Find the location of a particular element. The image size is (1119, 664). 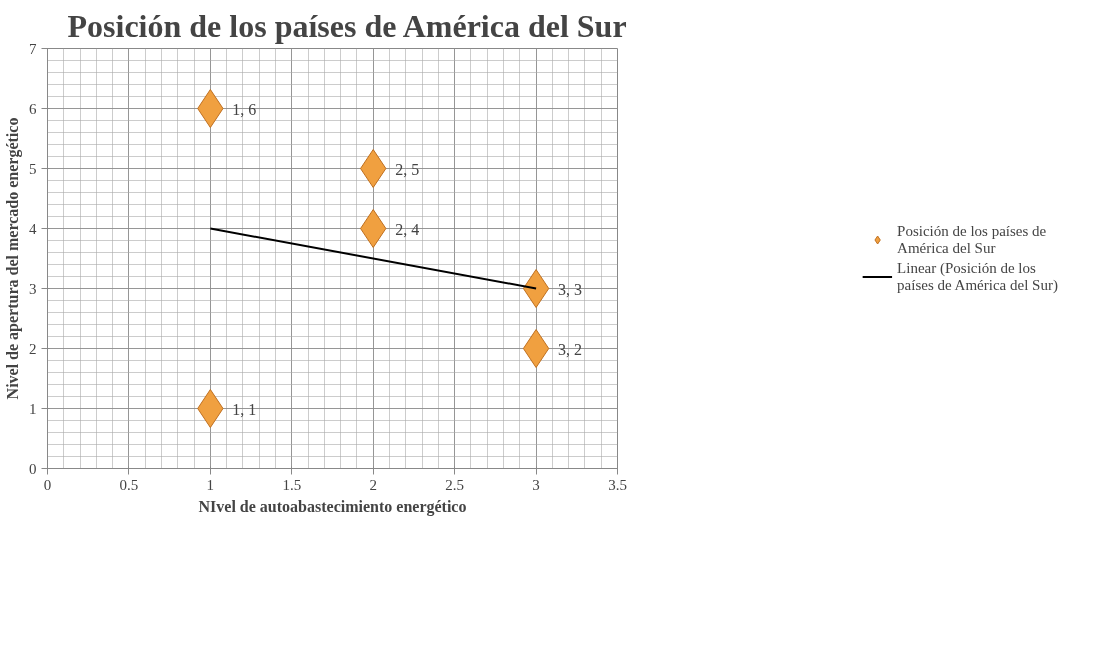

y-tick-label: 0 is located at coordinates (33, 468).